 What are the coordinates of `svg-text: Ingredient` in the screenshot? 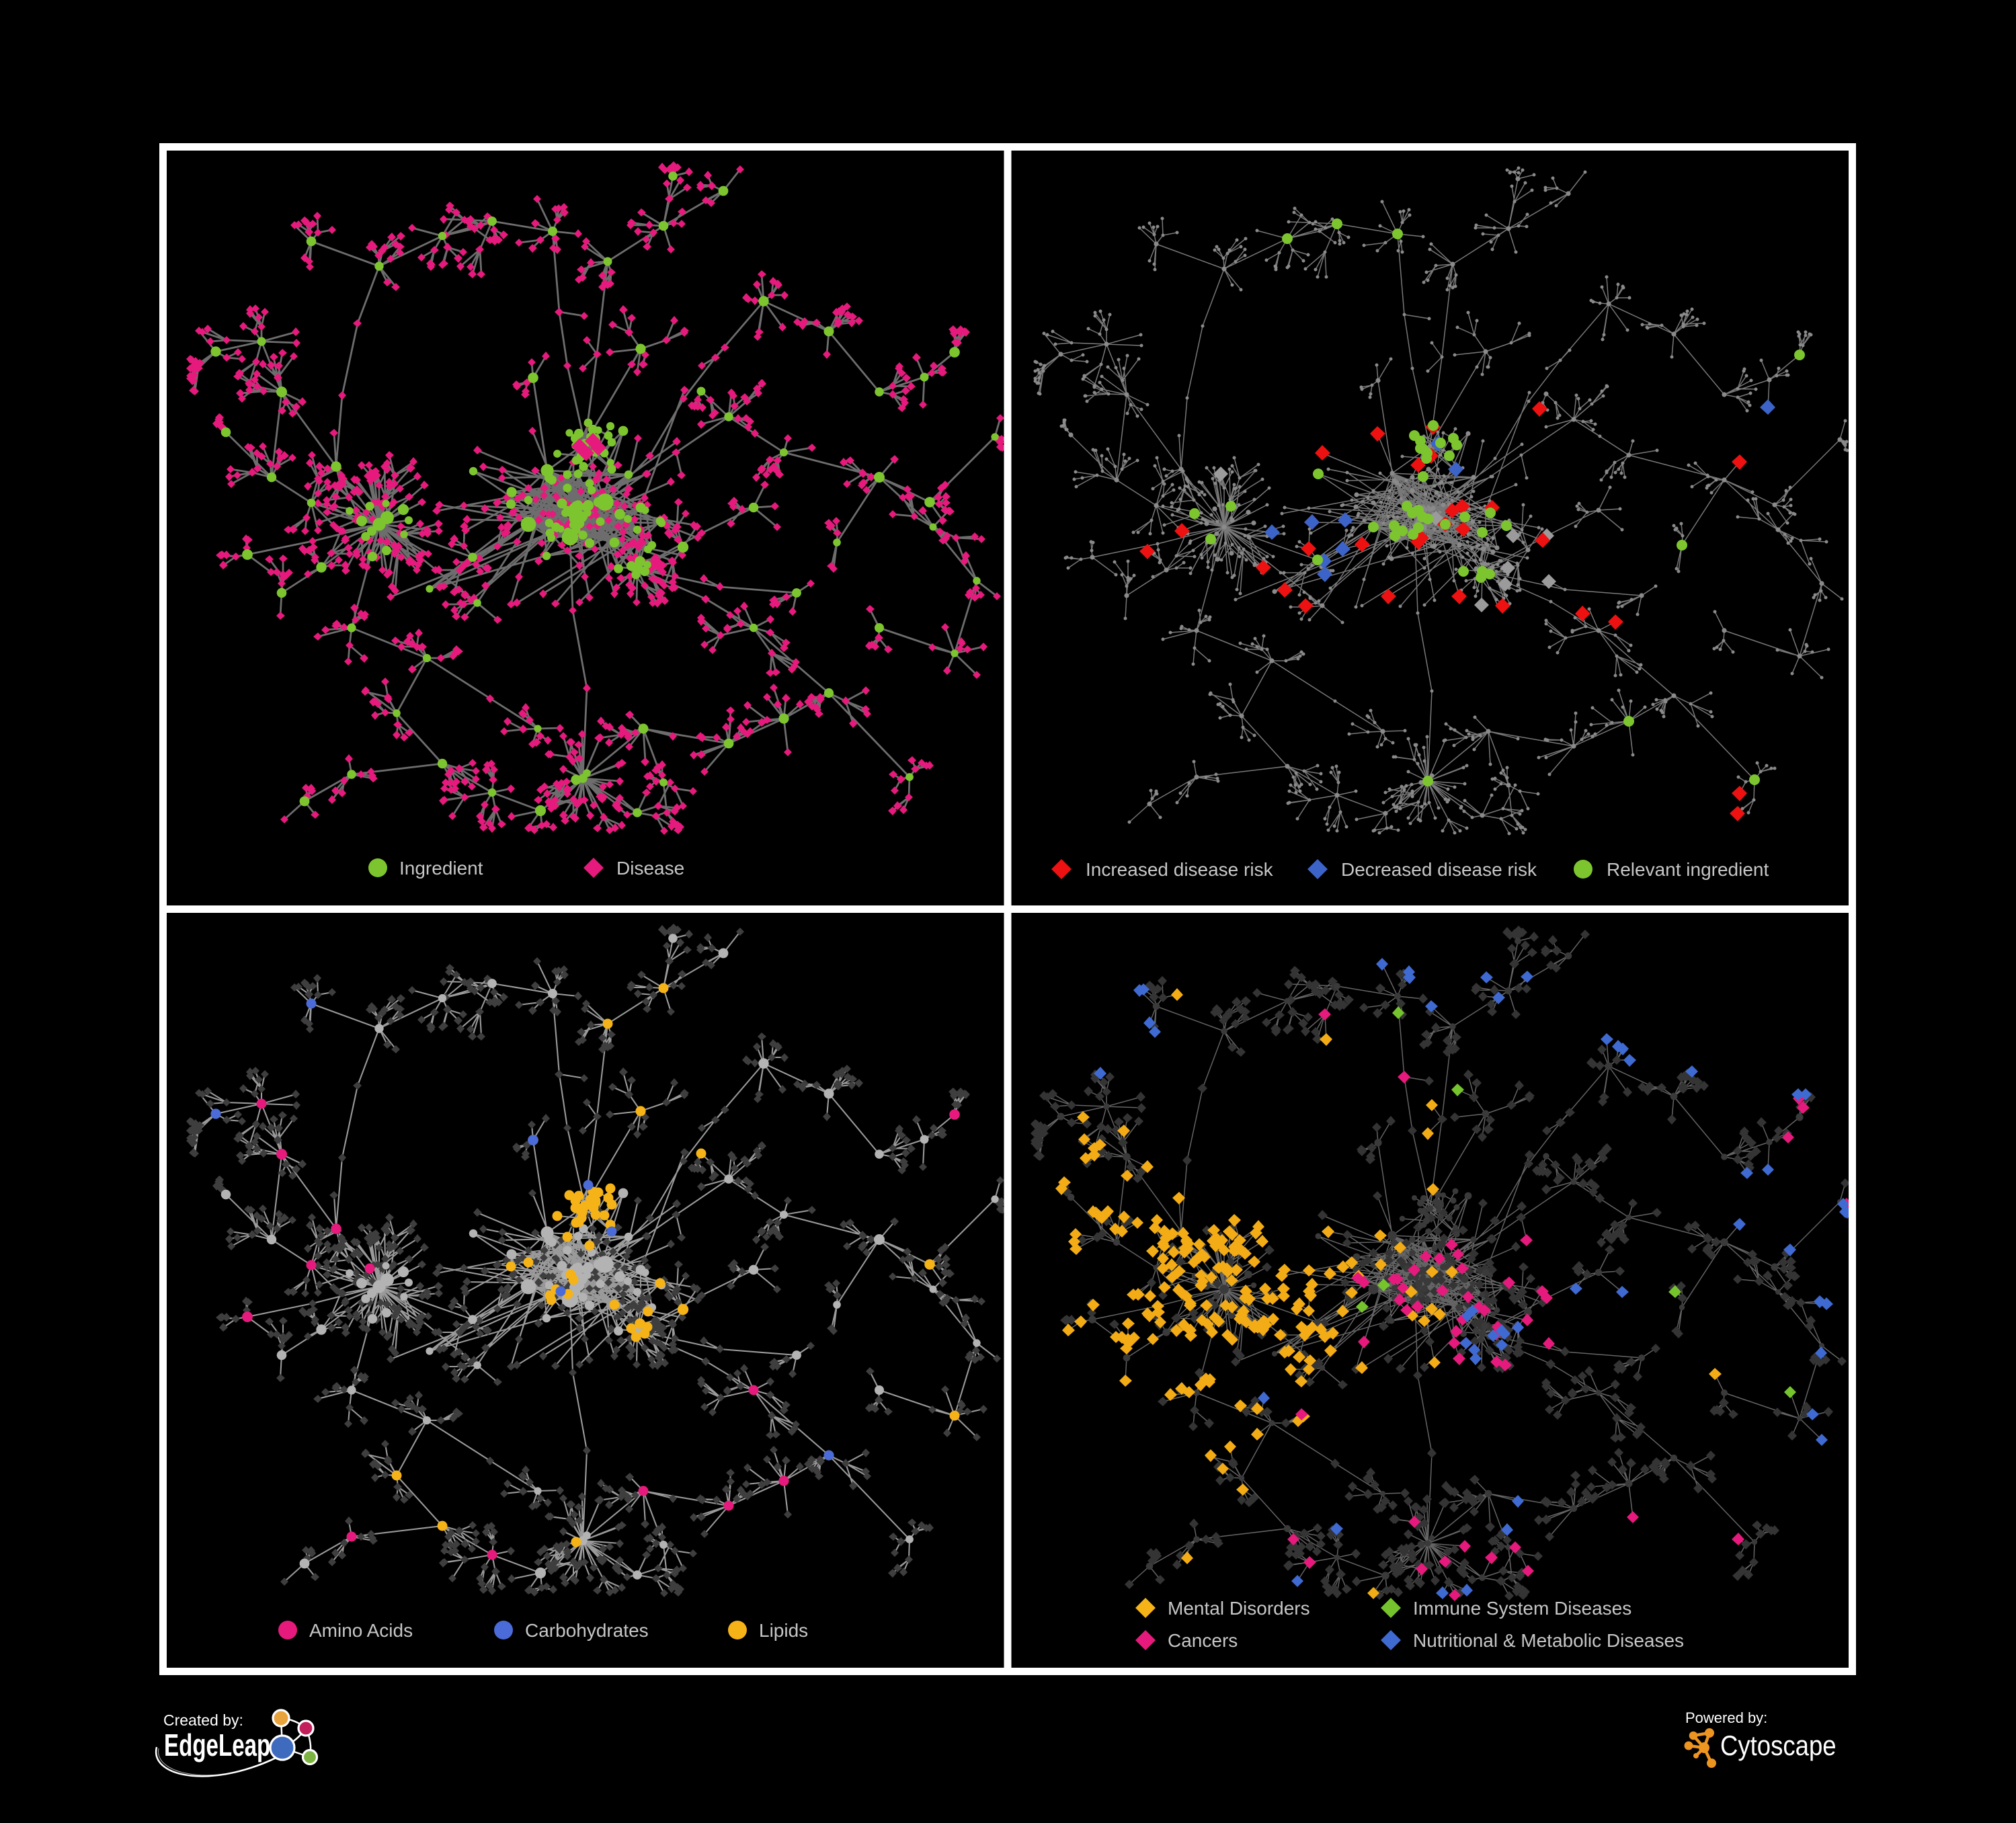 It's located at (441, 868).